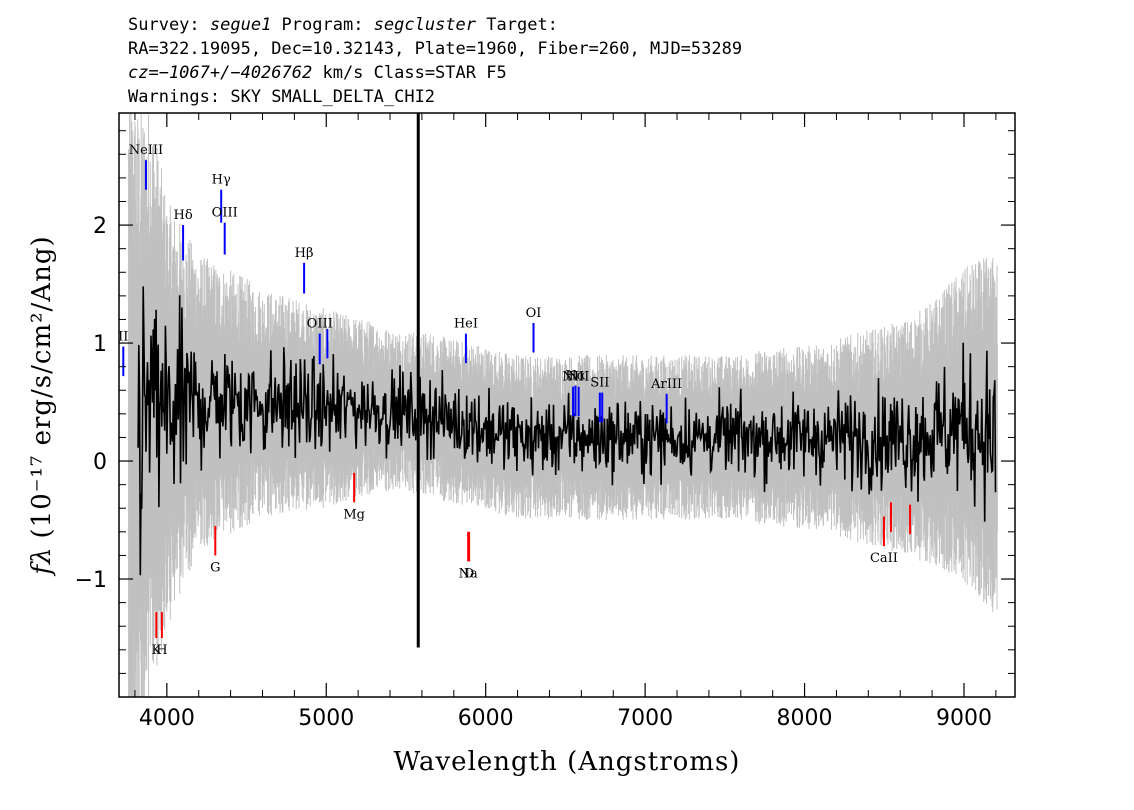 This screenshot has height=810, width=1134. What do you see at coordinates (42, 386) in the screenshot?
I see `y-axis-units: (10⁻¹⁷ erg/s/cm²/Ang)` at bounding box center [42, 386].